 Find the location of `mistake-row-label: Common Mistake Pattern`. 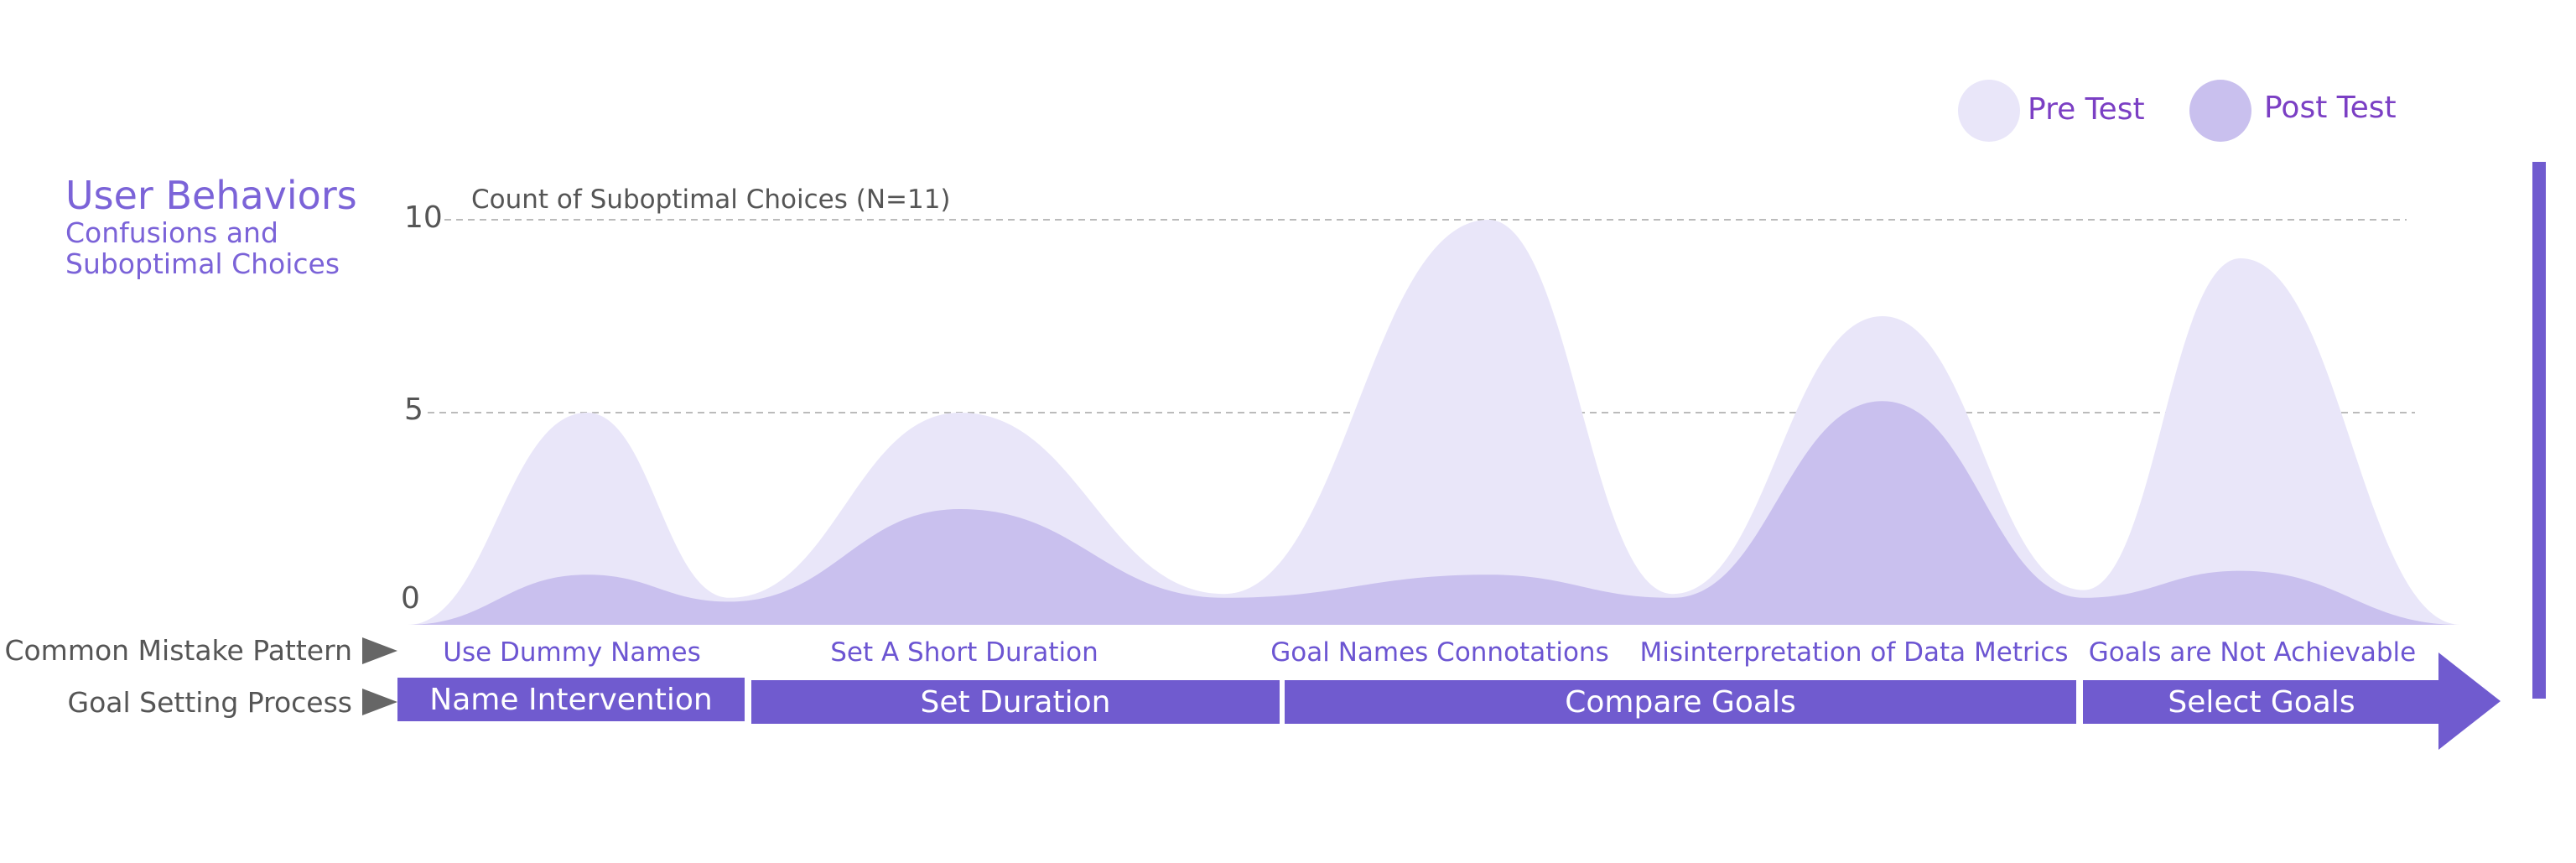

mistake-row-label: Common Mistake Pattern is located at coordinates (178, 650).